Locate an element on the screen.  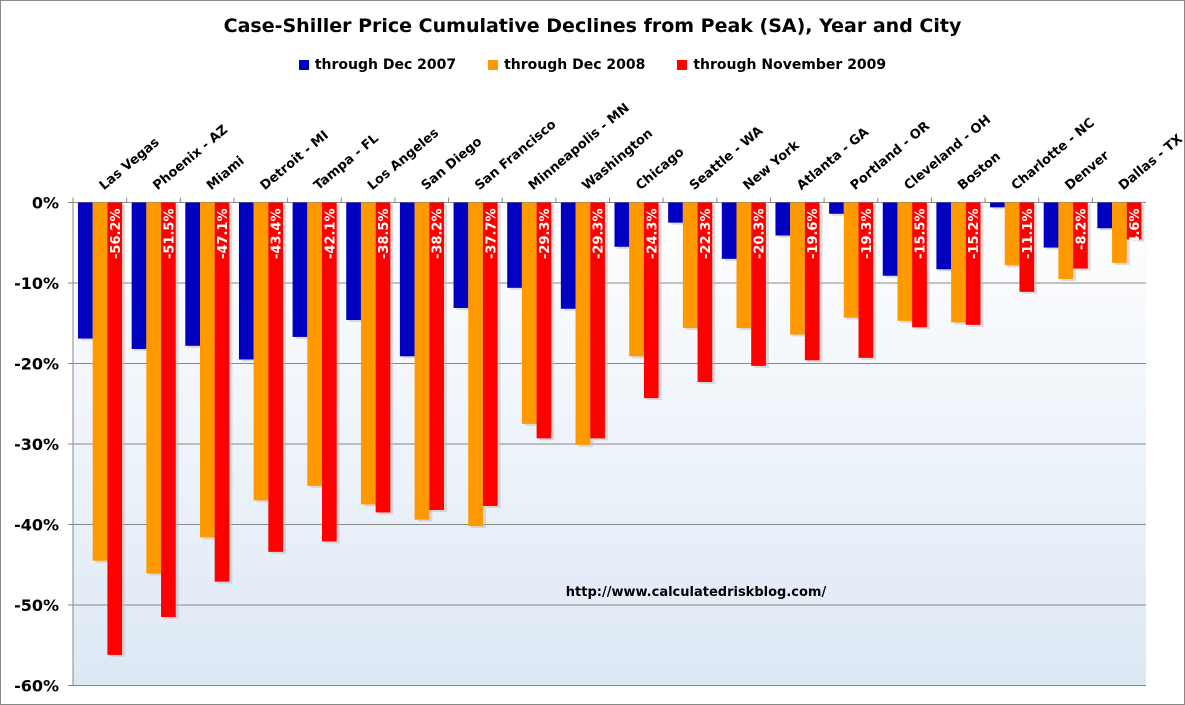
data-label: -4.6% is located at coordinates (1135, 229).